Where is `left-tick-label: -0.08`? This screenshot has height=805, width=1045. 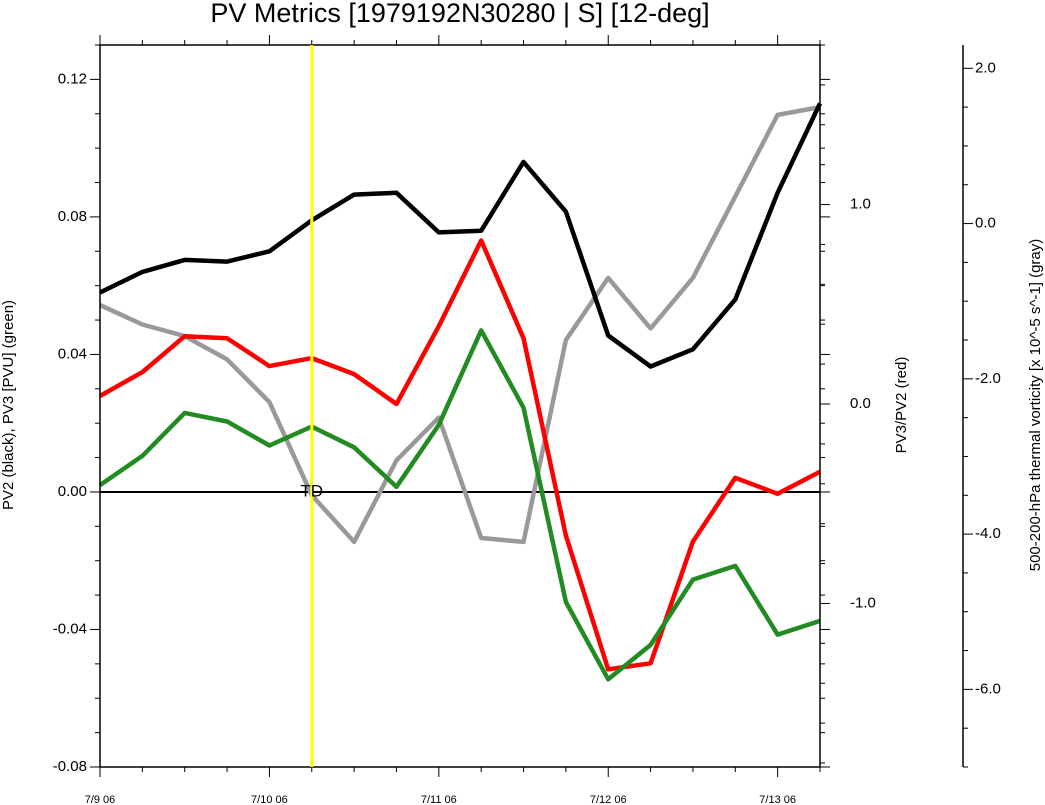
left-tick-label: -0.08 is located at coordinates (70, 766).